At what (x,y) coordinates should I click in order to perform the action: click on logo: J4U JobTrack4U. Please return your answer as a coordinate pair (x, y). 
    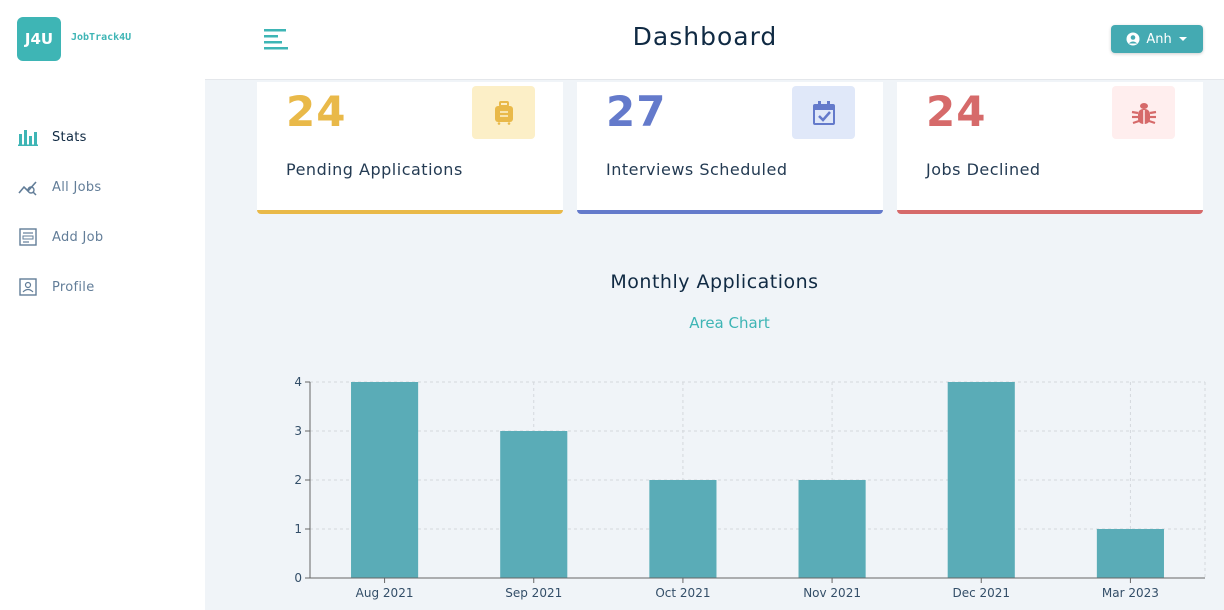
    Looking at the image, I should click on (74, 39).